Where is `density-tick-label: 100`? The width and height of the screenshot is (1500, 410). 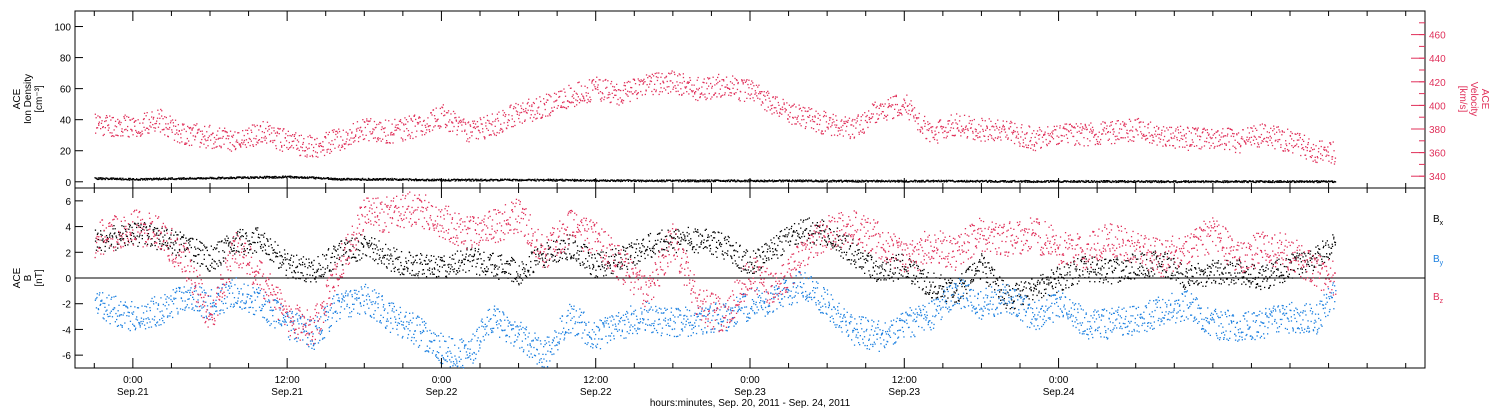
density-tick-label: 100 is located at coordinates (62, 28).